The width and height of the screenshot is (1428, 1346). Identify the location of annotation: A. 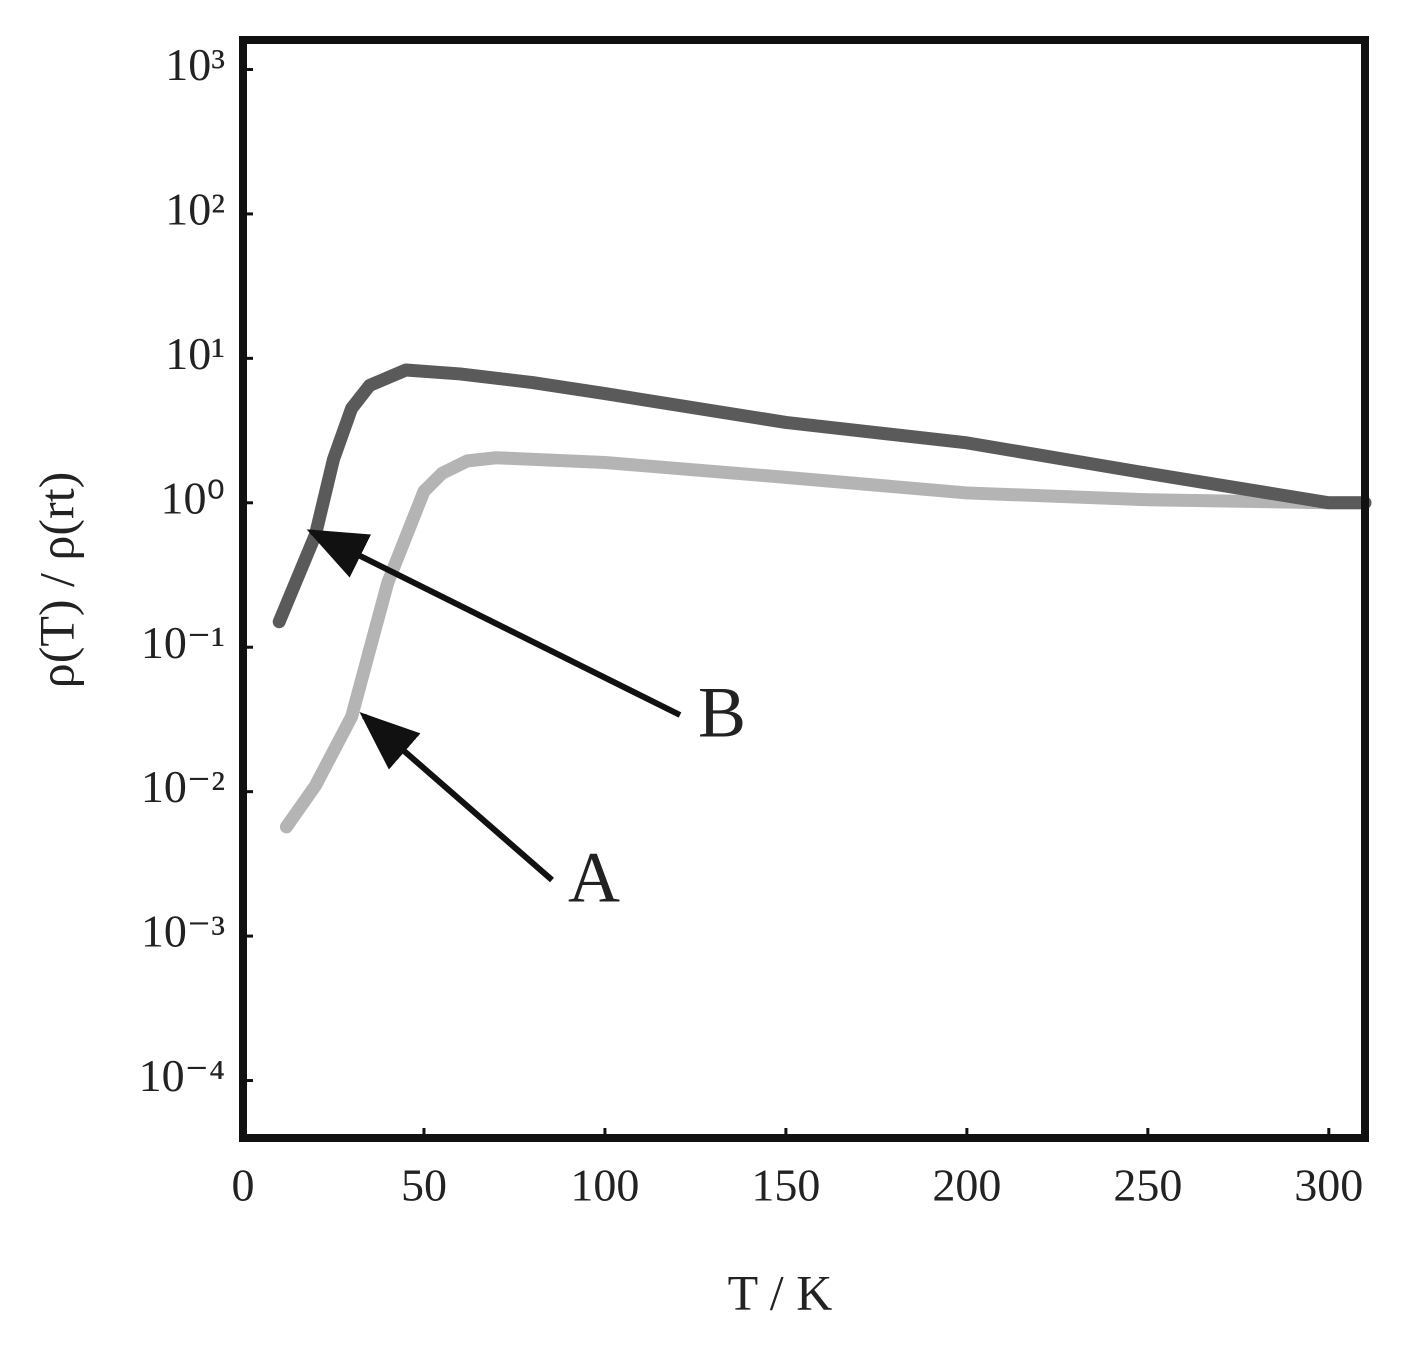
(594, 878).